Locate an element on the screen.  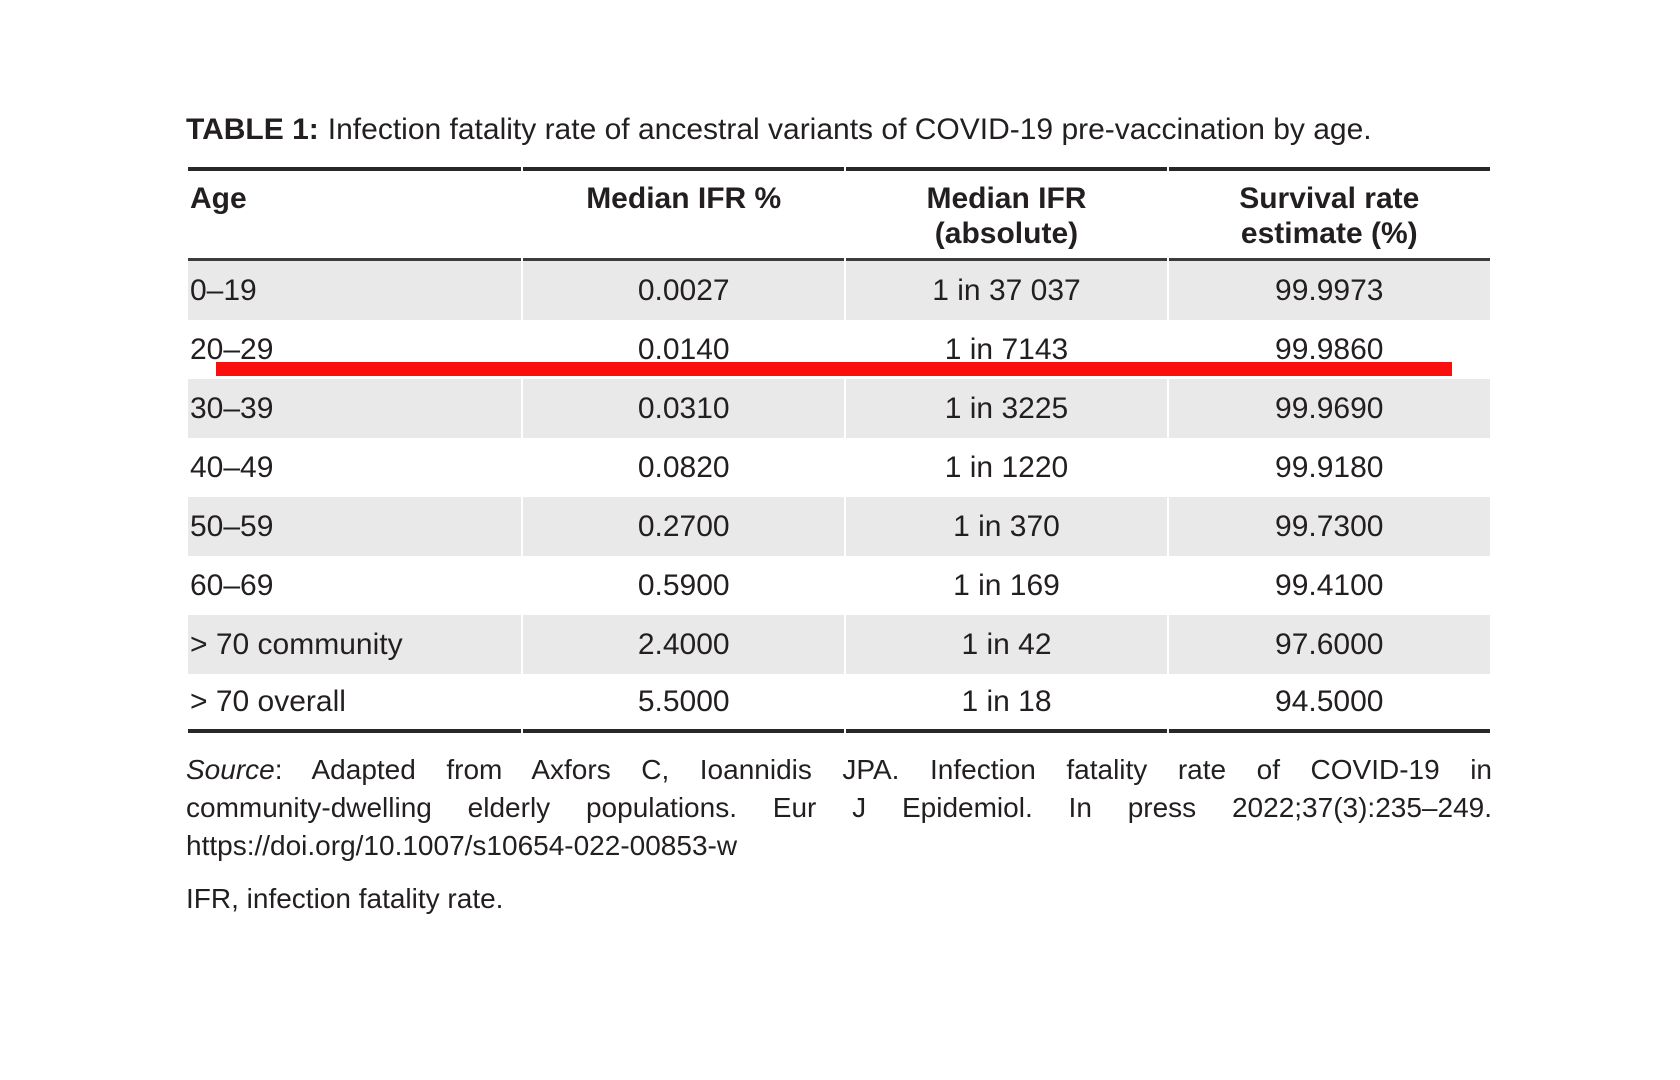
table-row-50-59: 50–59 0.2700 1 in 370 99.7300 is located at coordinates (839, 526).